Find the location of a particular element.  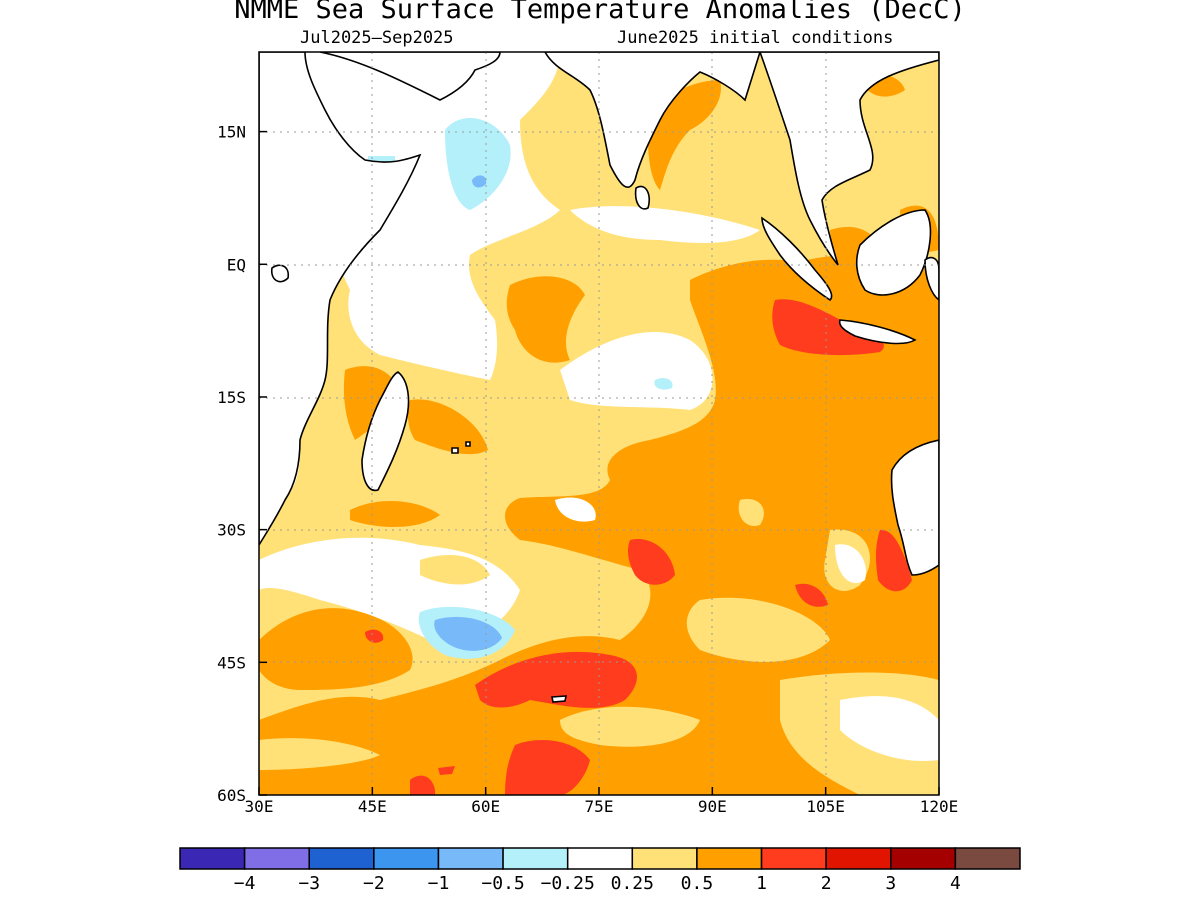

lon-tick-label: 90E is located at coordinates (712, 806).